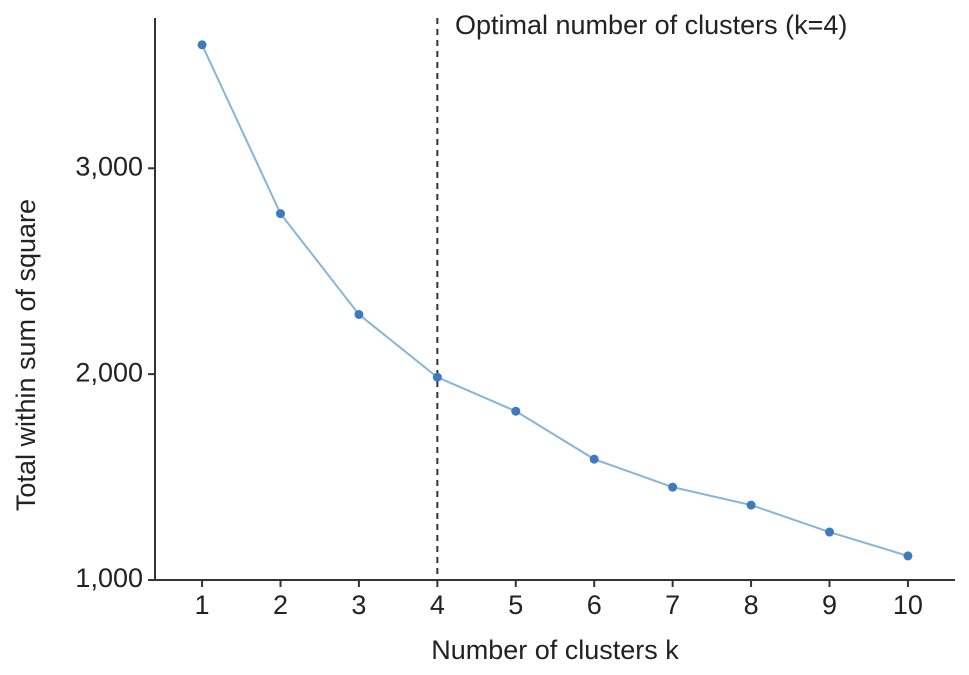  What do you see at coordinates (555, 650) in the screenshot?
I see `x-axis-label: Number of clusters k` at bounding box center [555, 650].